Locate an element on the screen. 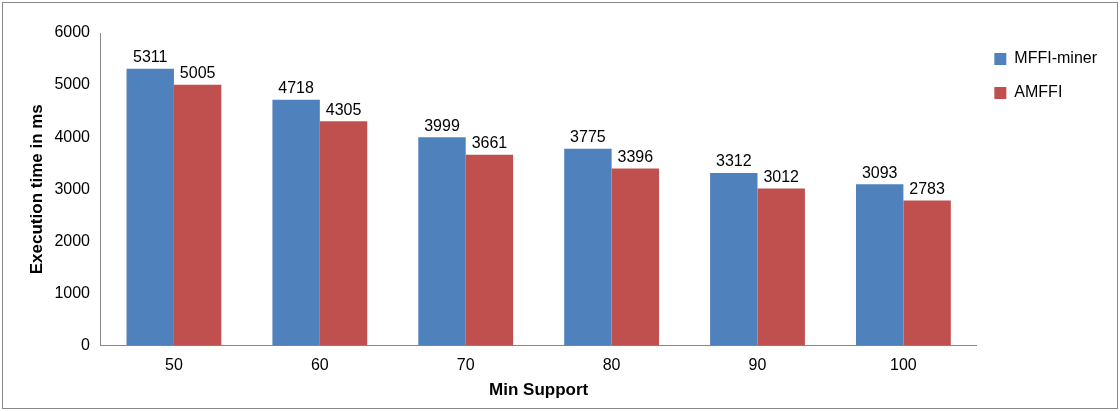 This screenshot has height=411, width=1120. x-tick-label: 50 is located at coordinates (174, 365).